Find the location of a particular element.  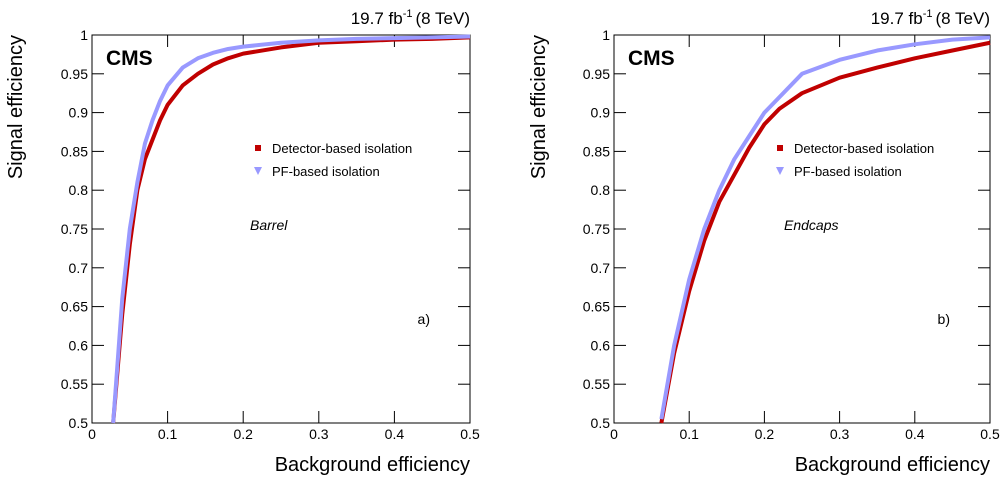

region-label: Endcaps is located at coordinates (811, 225).